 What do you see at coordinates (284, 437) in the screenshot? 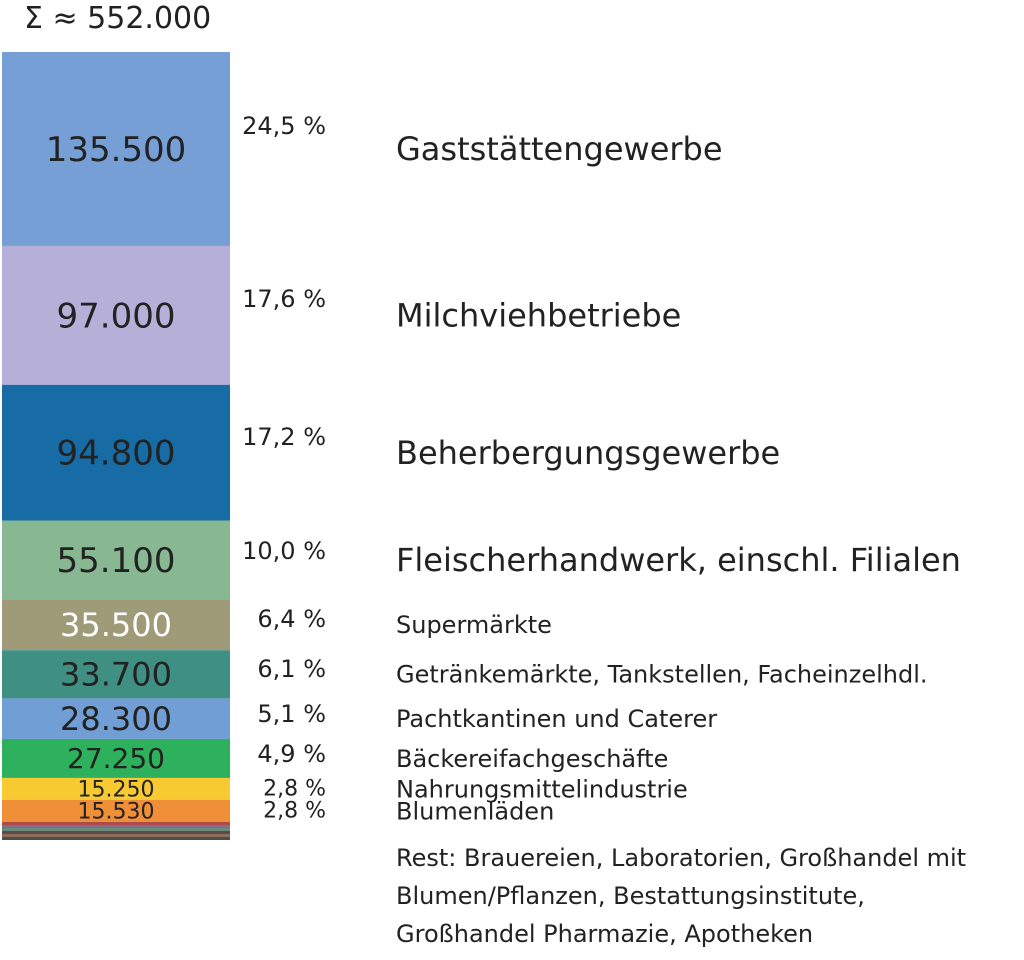
I see `percent-label: 17,2 %` at bounding box center [284, 437].